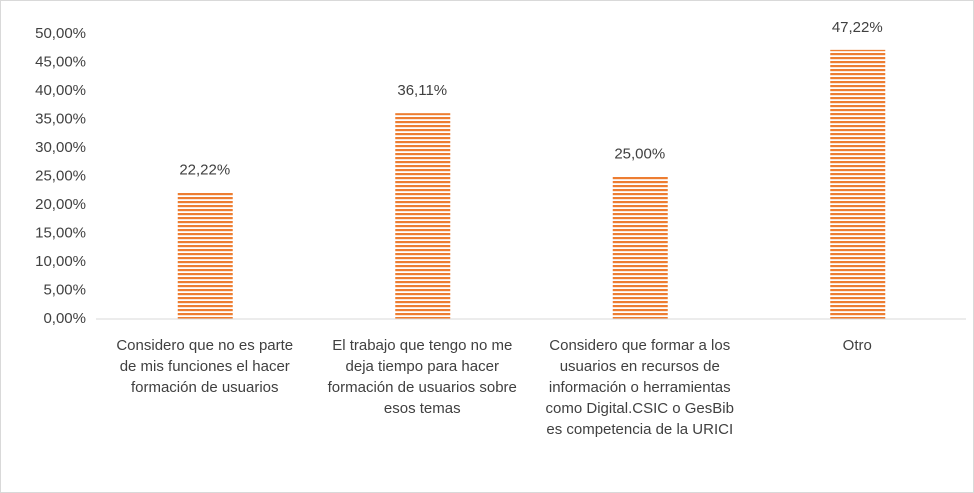 The width and height of the screenshot is (974, 493). Describe the element at coordinates (857, 345) in the screenshot. I see `x-tick-label: Otro` at that location.